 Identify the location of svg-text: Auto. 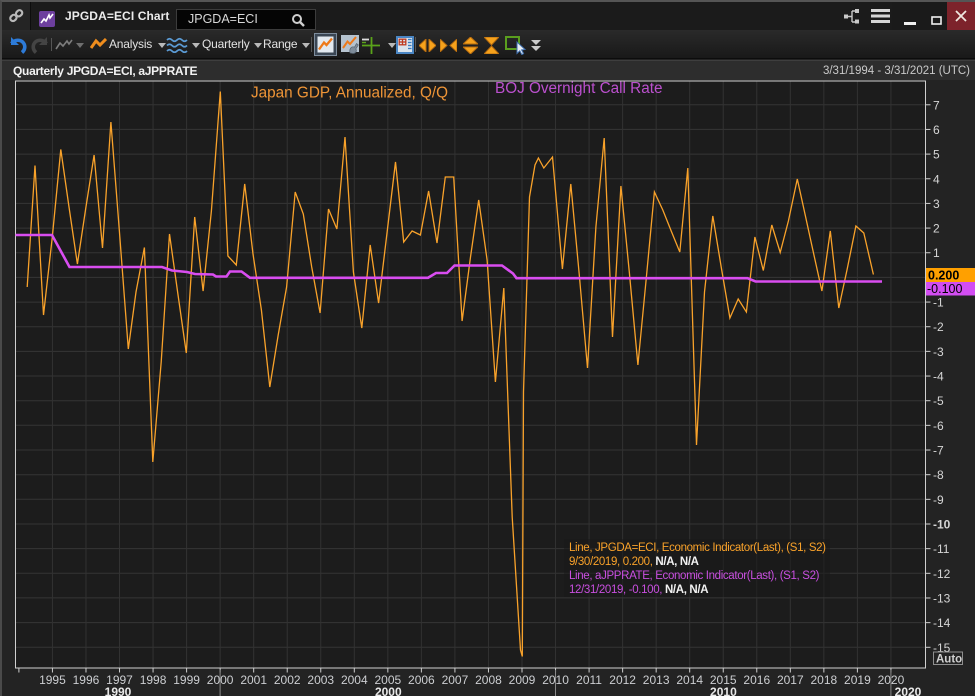
(949, 660).